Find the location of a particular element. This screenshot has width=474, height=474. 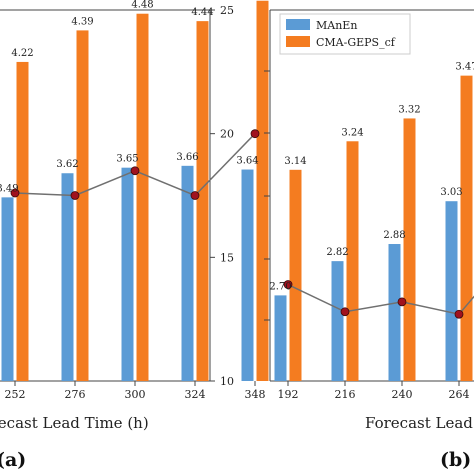

bar-value-label: 3.65 is located at coordinates (127, 159).